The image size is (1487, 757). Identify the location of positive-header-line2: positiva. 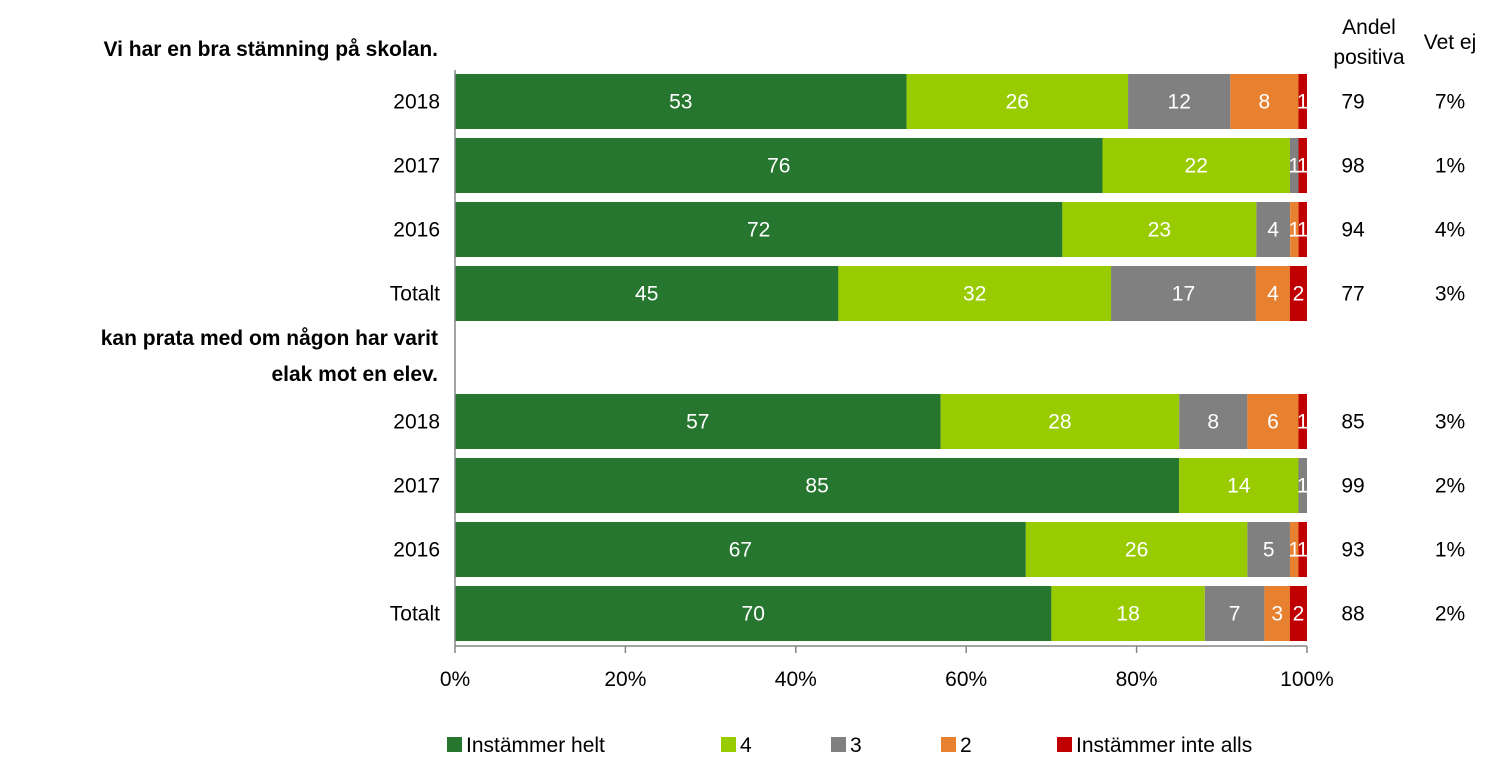
(1369, 57).